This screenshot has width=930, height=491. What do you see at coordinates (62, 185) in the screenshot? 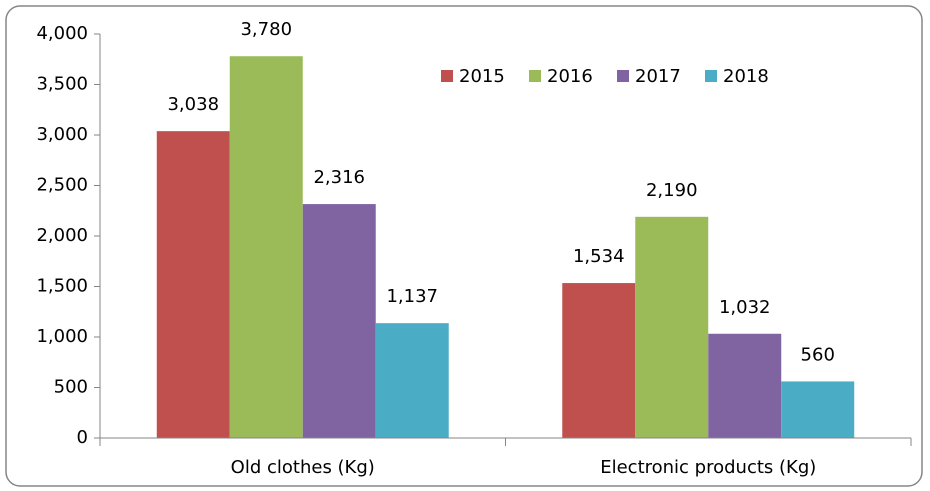
I see `y-tick-label: 2,500` at bounding box center [62, 185].